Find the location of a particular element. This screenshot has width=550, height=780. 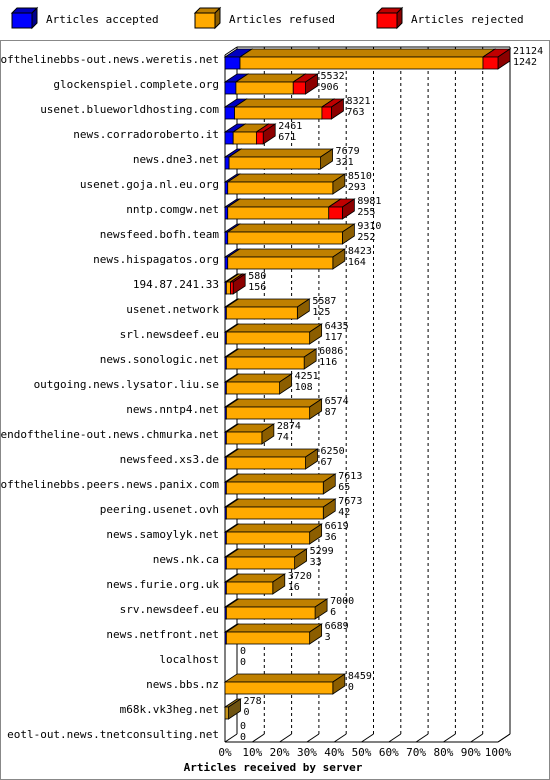

value-label-bottom: 87 is located at coordinates (331, 412).